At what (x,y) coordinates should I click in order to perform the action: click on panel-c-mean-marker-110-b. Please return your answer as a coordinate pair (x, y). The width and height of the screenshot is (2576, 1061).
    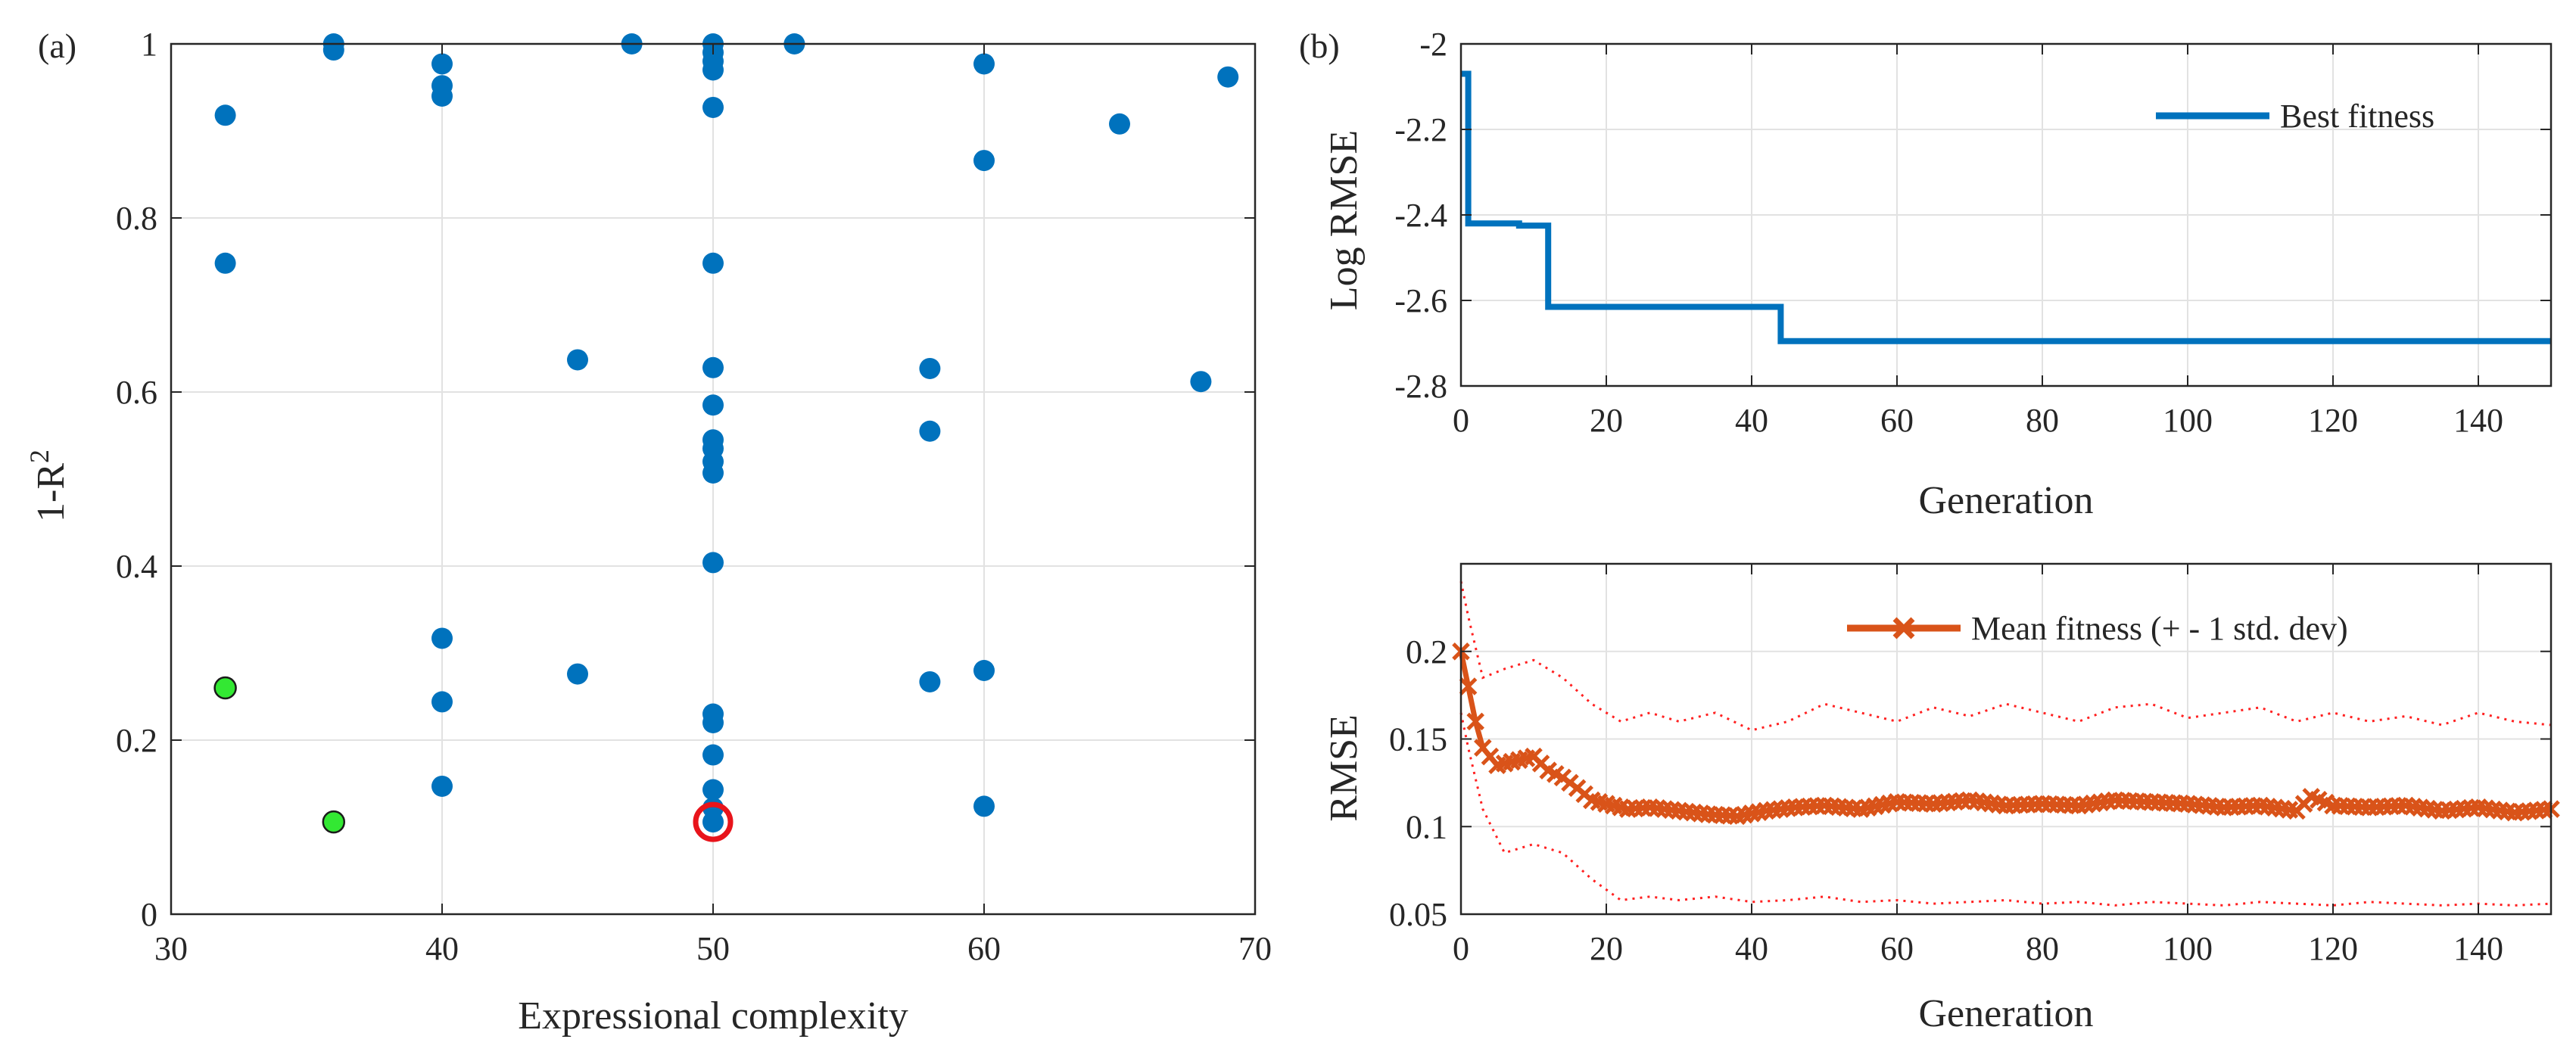
    Looking at the image, I should click on (2260, 806).